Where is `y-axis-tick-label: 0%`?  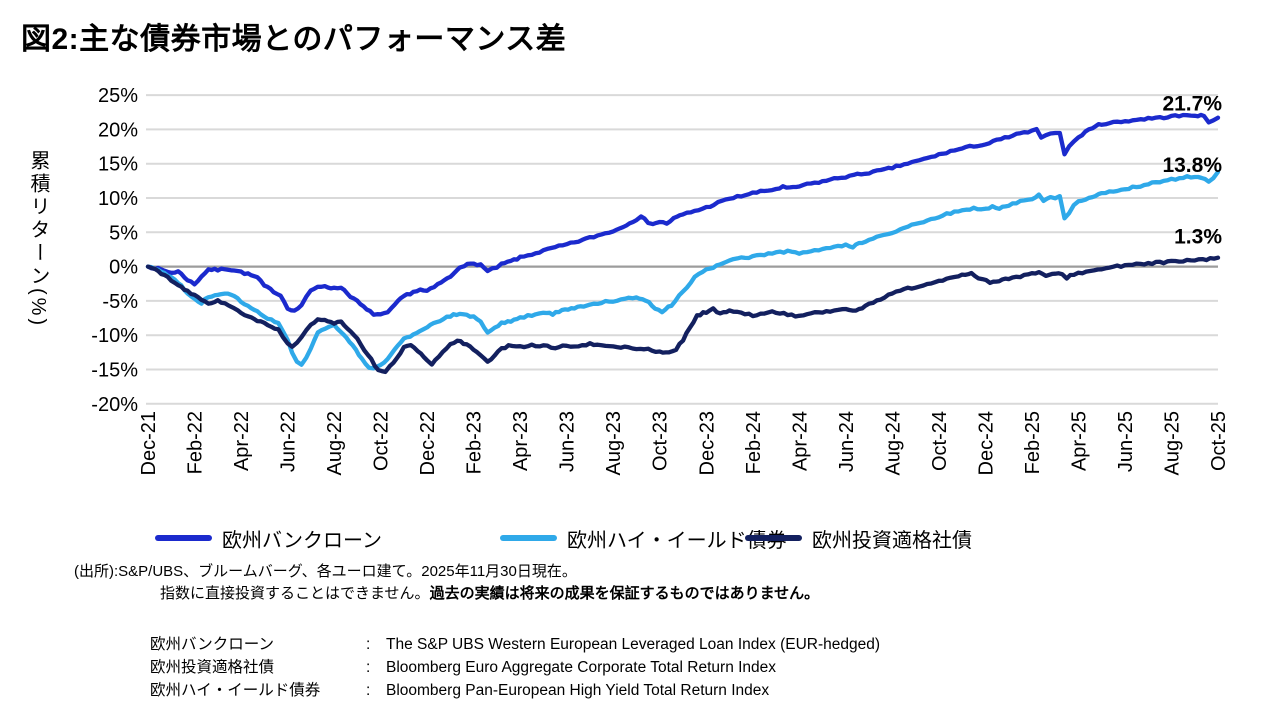
y-axis-tick-label: 0% is located at coordinates (123, 268).